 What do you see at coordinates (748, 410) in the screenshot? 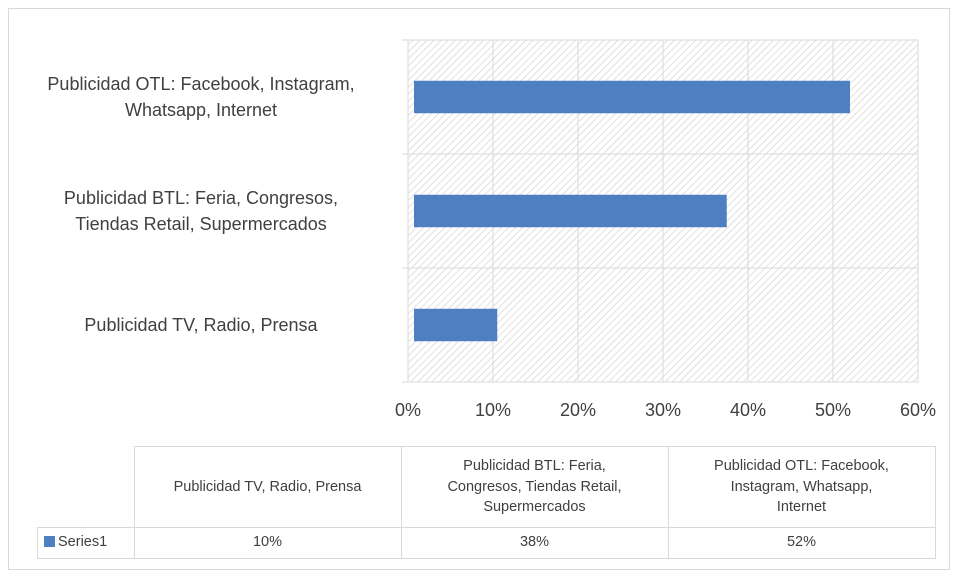
I see `x-tick-label: 40%` at bounding box center [748, 410].